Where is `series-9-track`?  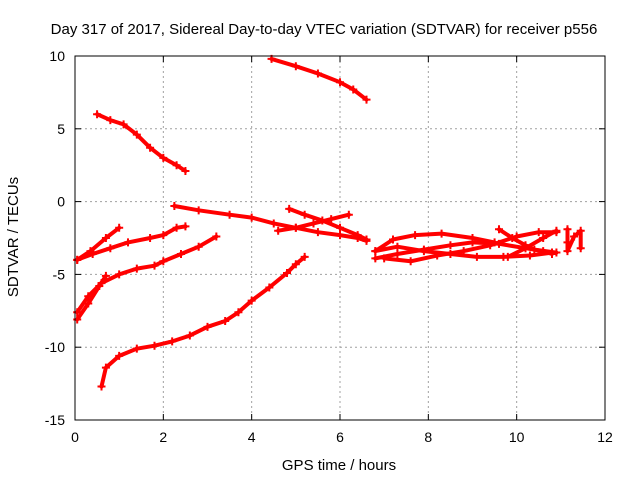 series-9-track is located at coordinates (91, 297).